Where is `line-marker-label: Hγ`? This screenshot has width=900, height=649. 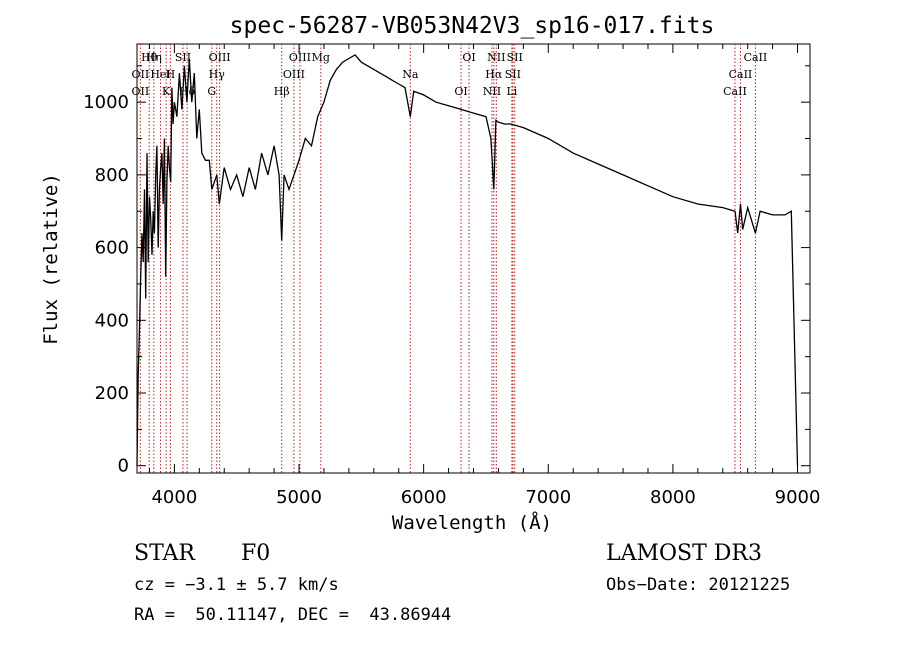
line-marker-label: Hγ is located at coordinates (217, 74).